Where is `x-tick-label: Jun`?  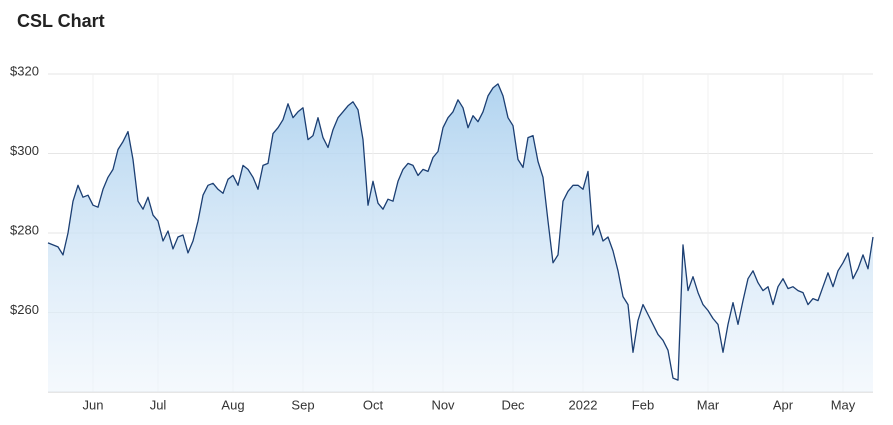
x-tick-label: Jun is located at coordinates (93, 404).